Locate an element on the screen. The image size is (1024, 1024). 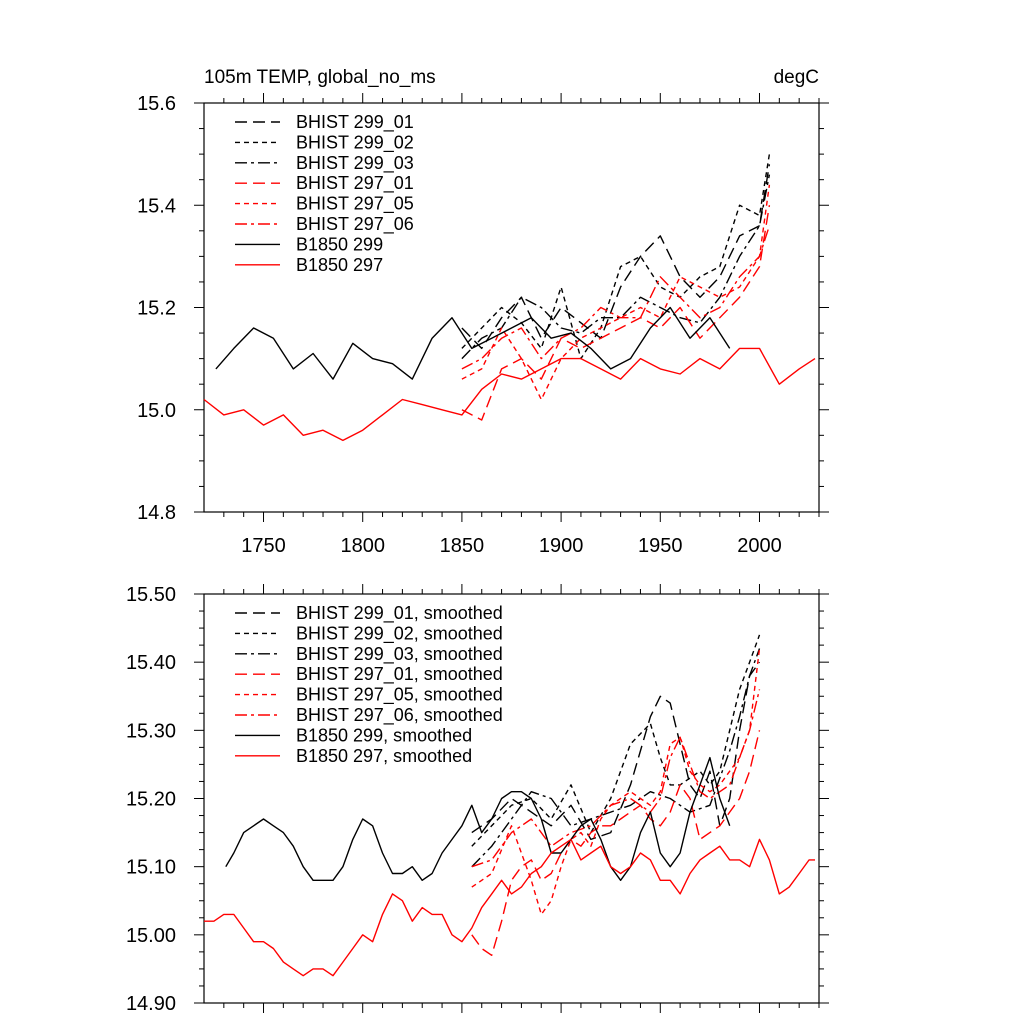
x-tick-label: 2000 is located at coordinates (759, 546).